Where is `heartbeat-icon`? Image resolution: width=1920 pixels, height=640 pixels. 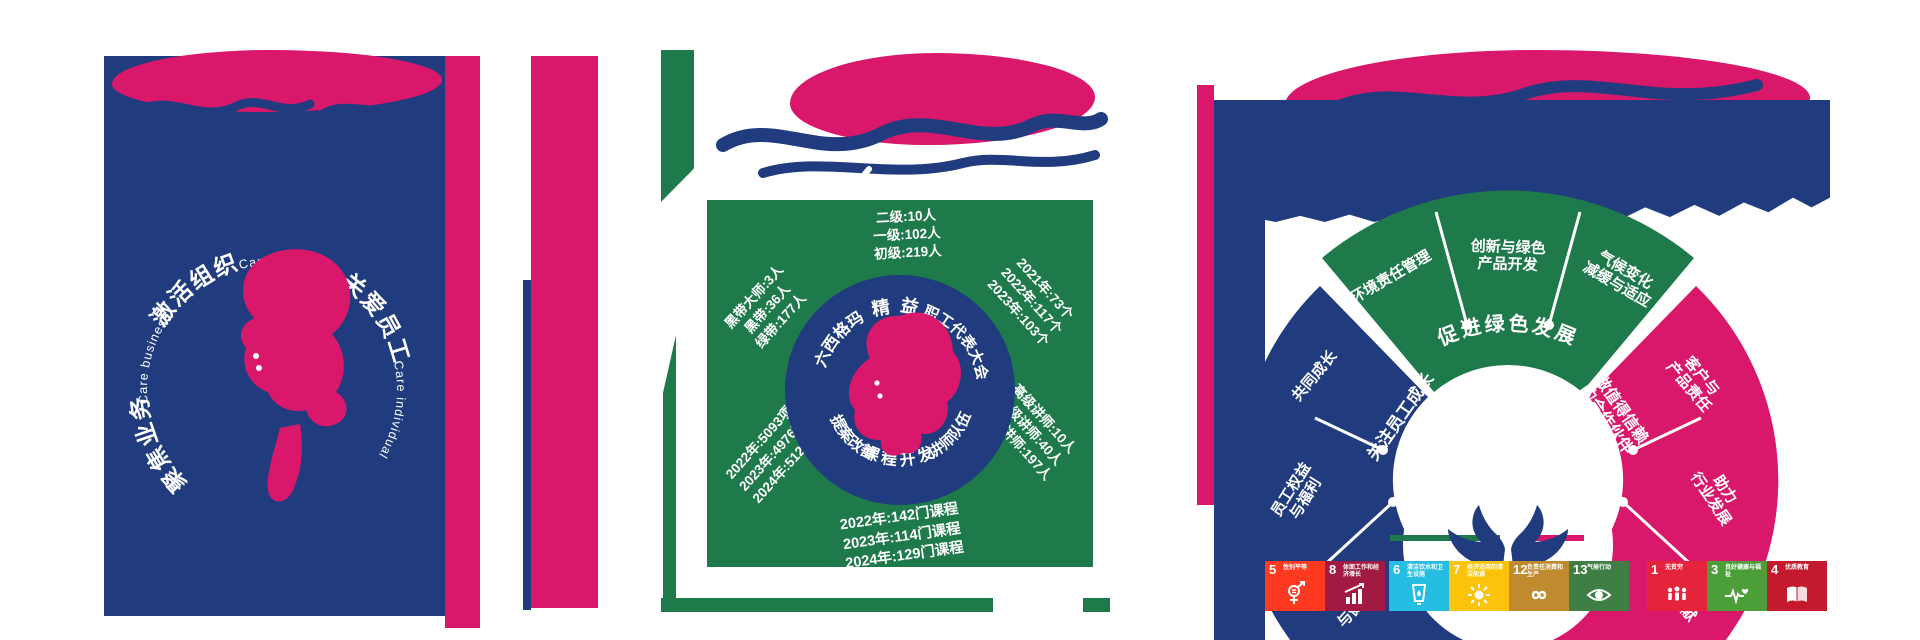 heartbeat-icon is located at coordinates (1737, 596).